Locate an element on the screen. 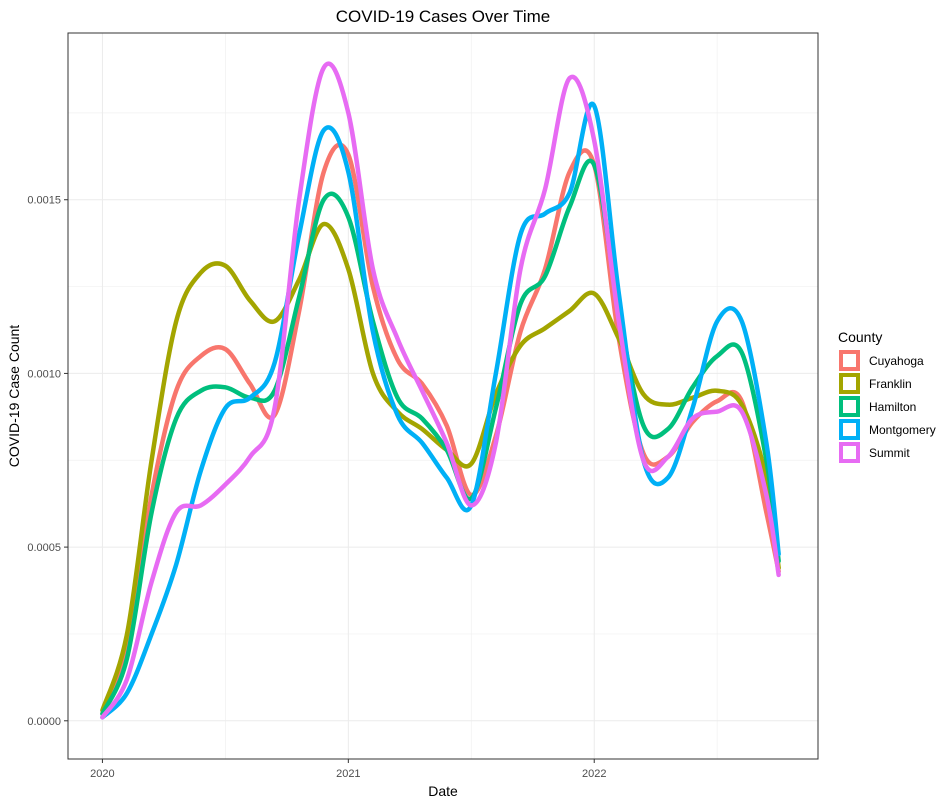 The height and width of the screenshot is (806, 951). legend-item-cuyahoga: Cuyahoga is located at coordinates (881, 360).